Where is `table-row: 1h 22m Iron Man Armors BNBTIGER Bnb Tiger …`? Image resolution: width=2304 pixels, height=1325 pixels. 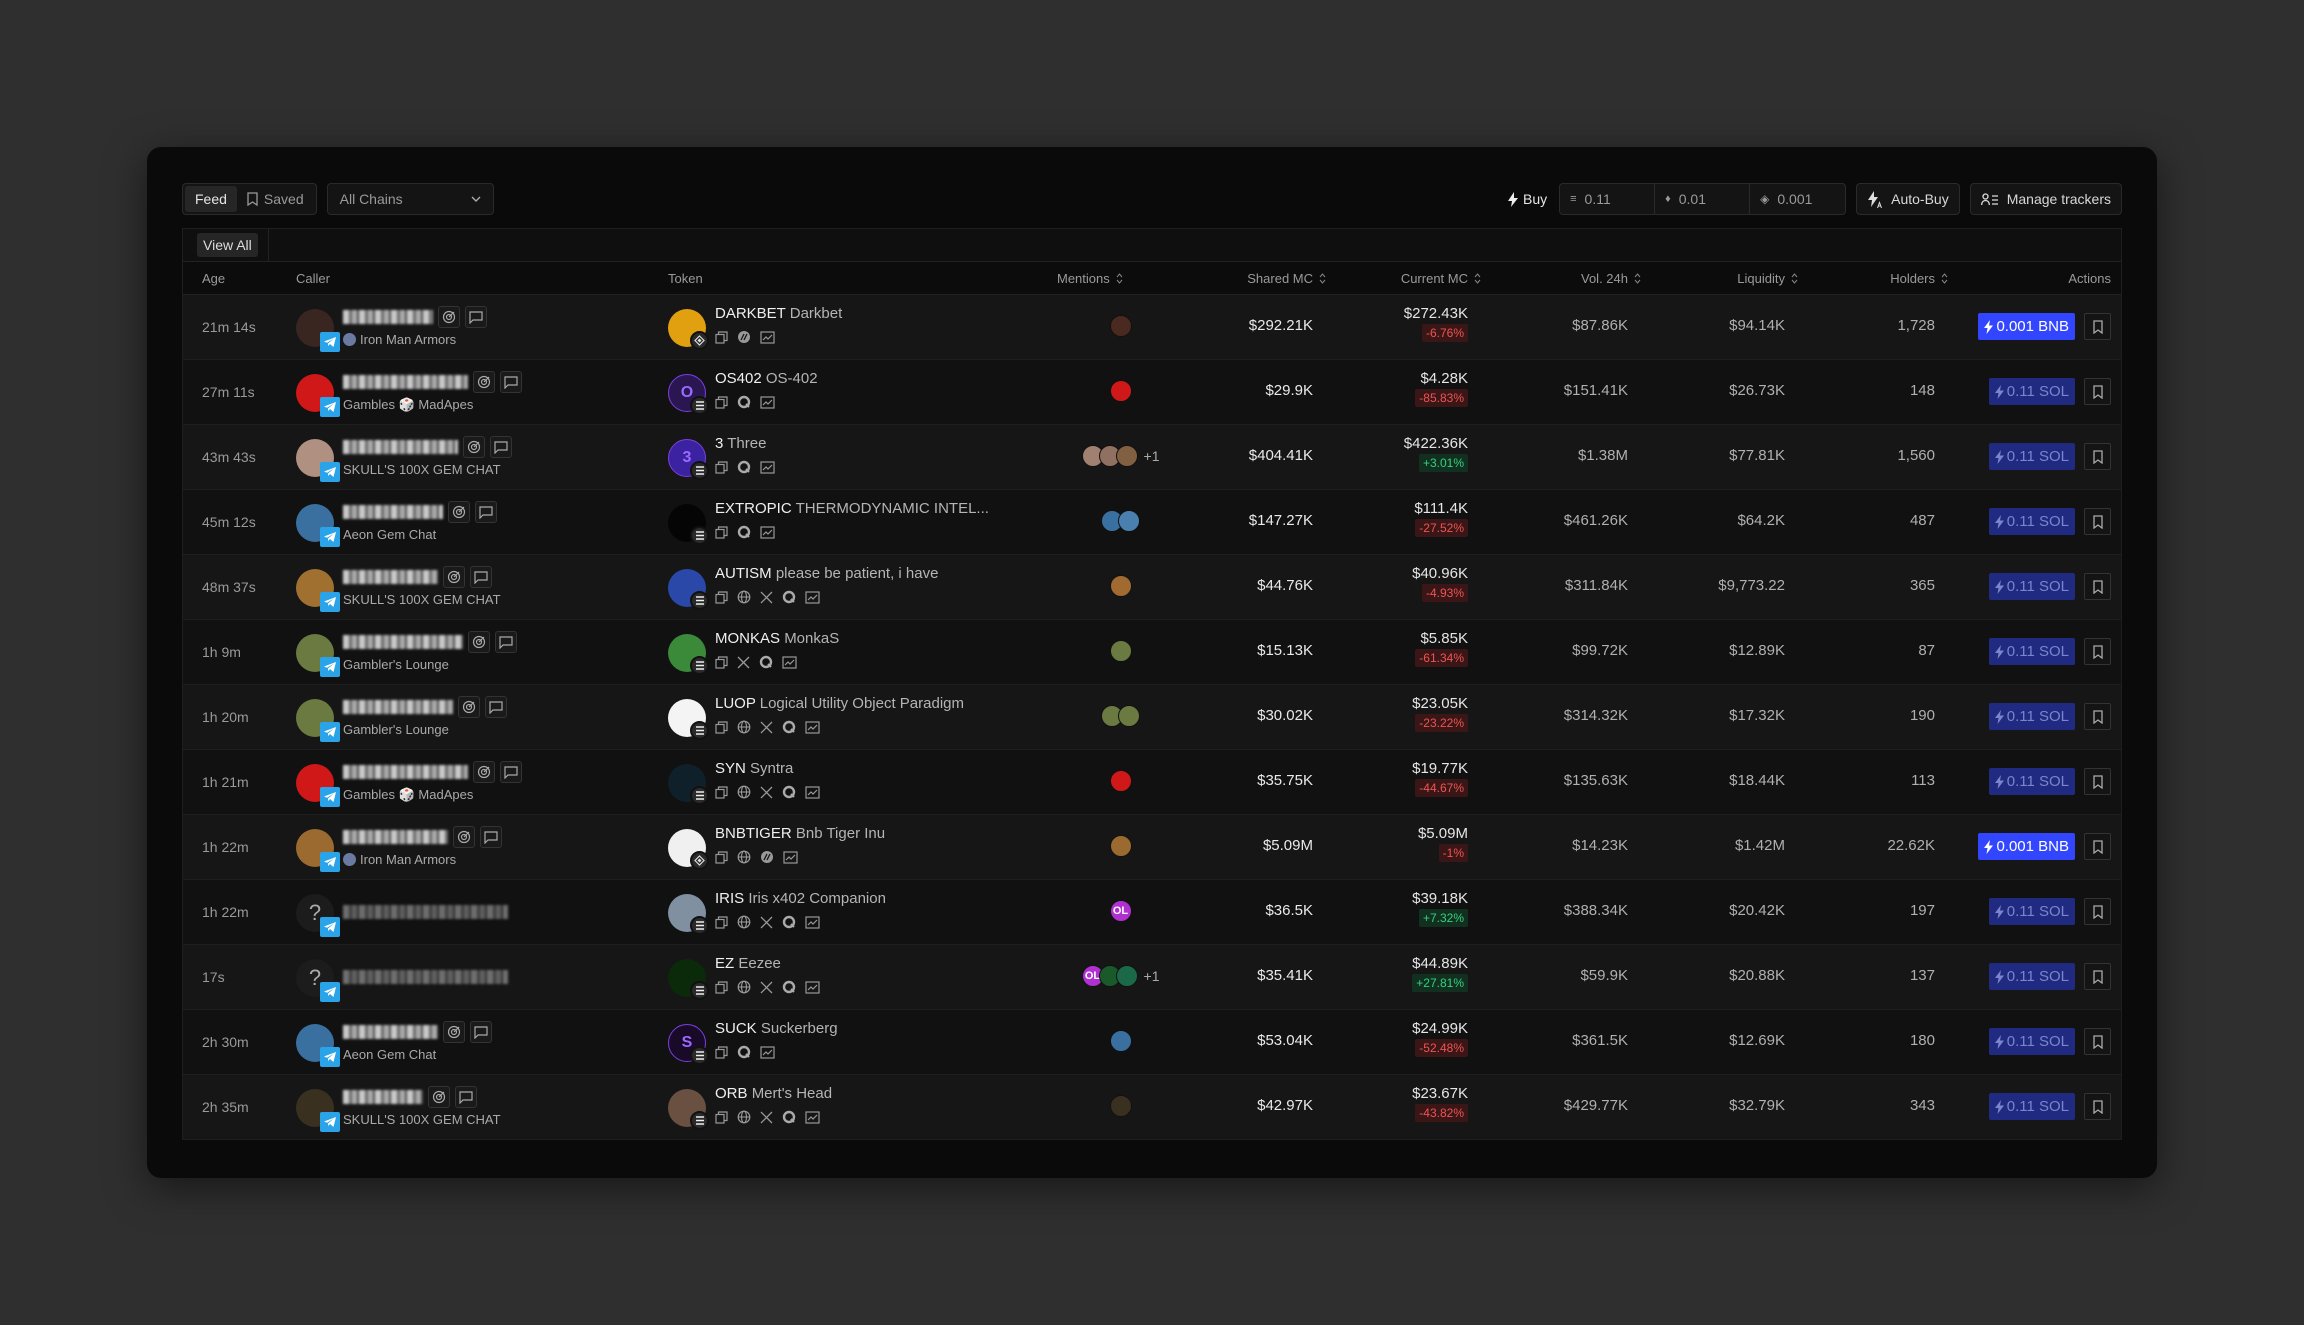 table-row: 1h 22m Iron Man Armors BNBTIGER Bnb Tiger … is located at coordinates (1152, 847).